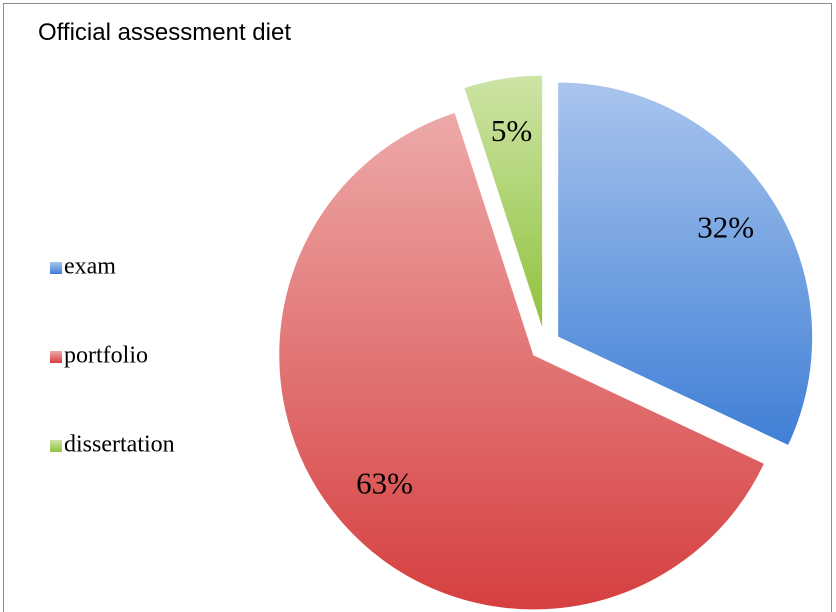  Describe the element at coordinates (511, 130) in the screenshot. I see `value-label: 5%` at that location.